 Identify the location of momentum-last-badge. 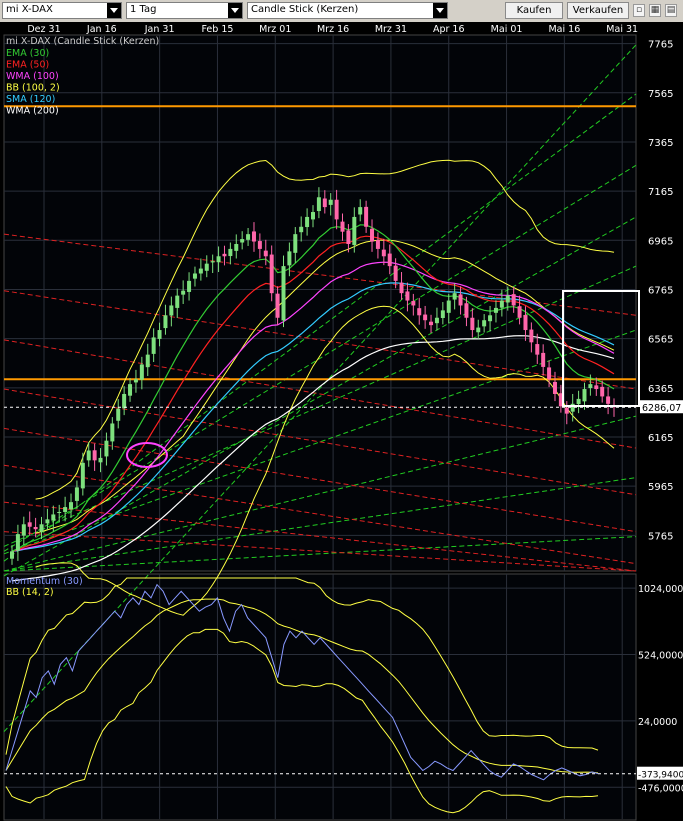
(660, 773).